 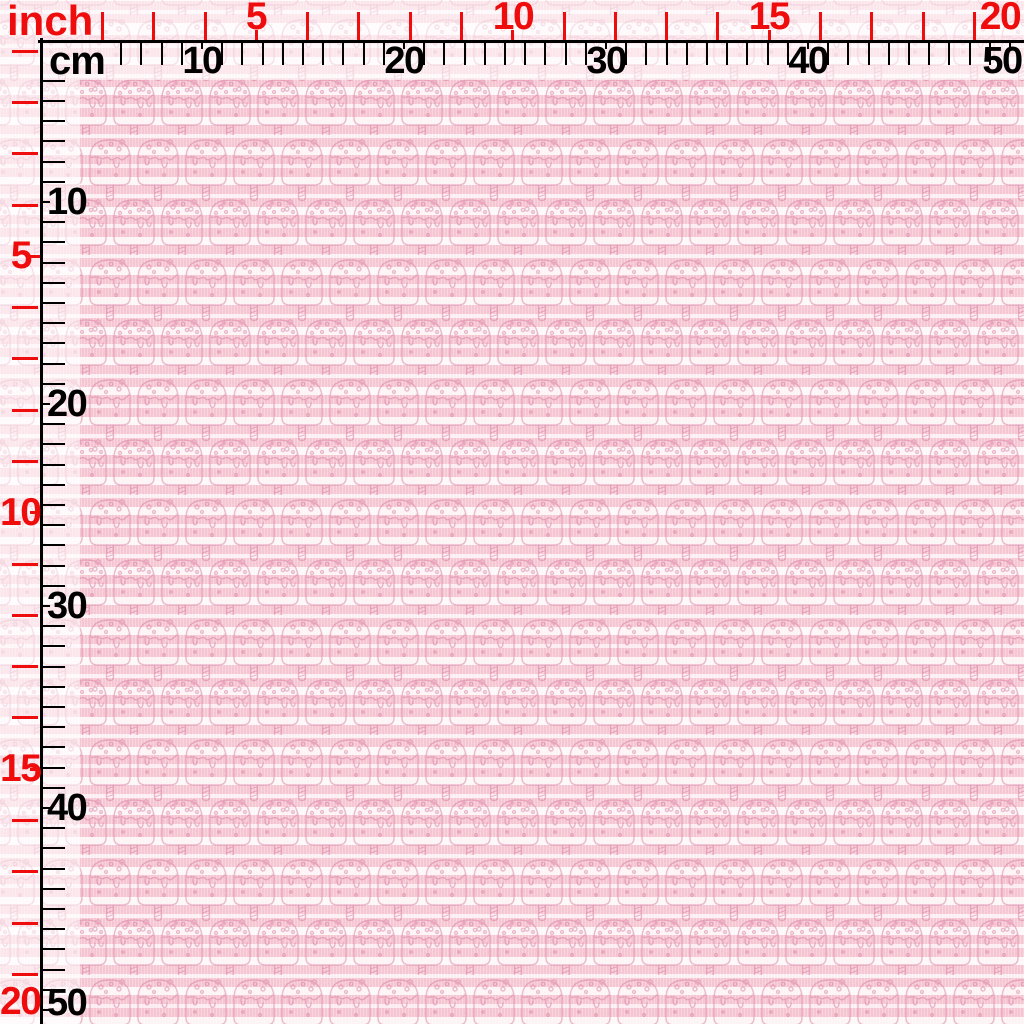 I want to click on top-inch-label: 10, so click(x=513, y=19).